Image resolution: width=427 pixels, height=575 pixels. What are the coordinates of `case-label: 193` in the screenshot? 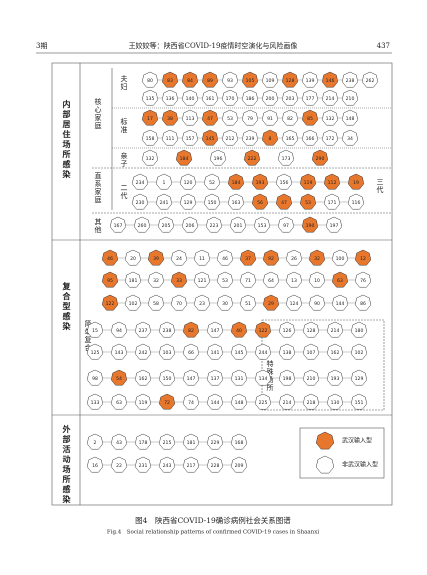 It's located at (260, 183).